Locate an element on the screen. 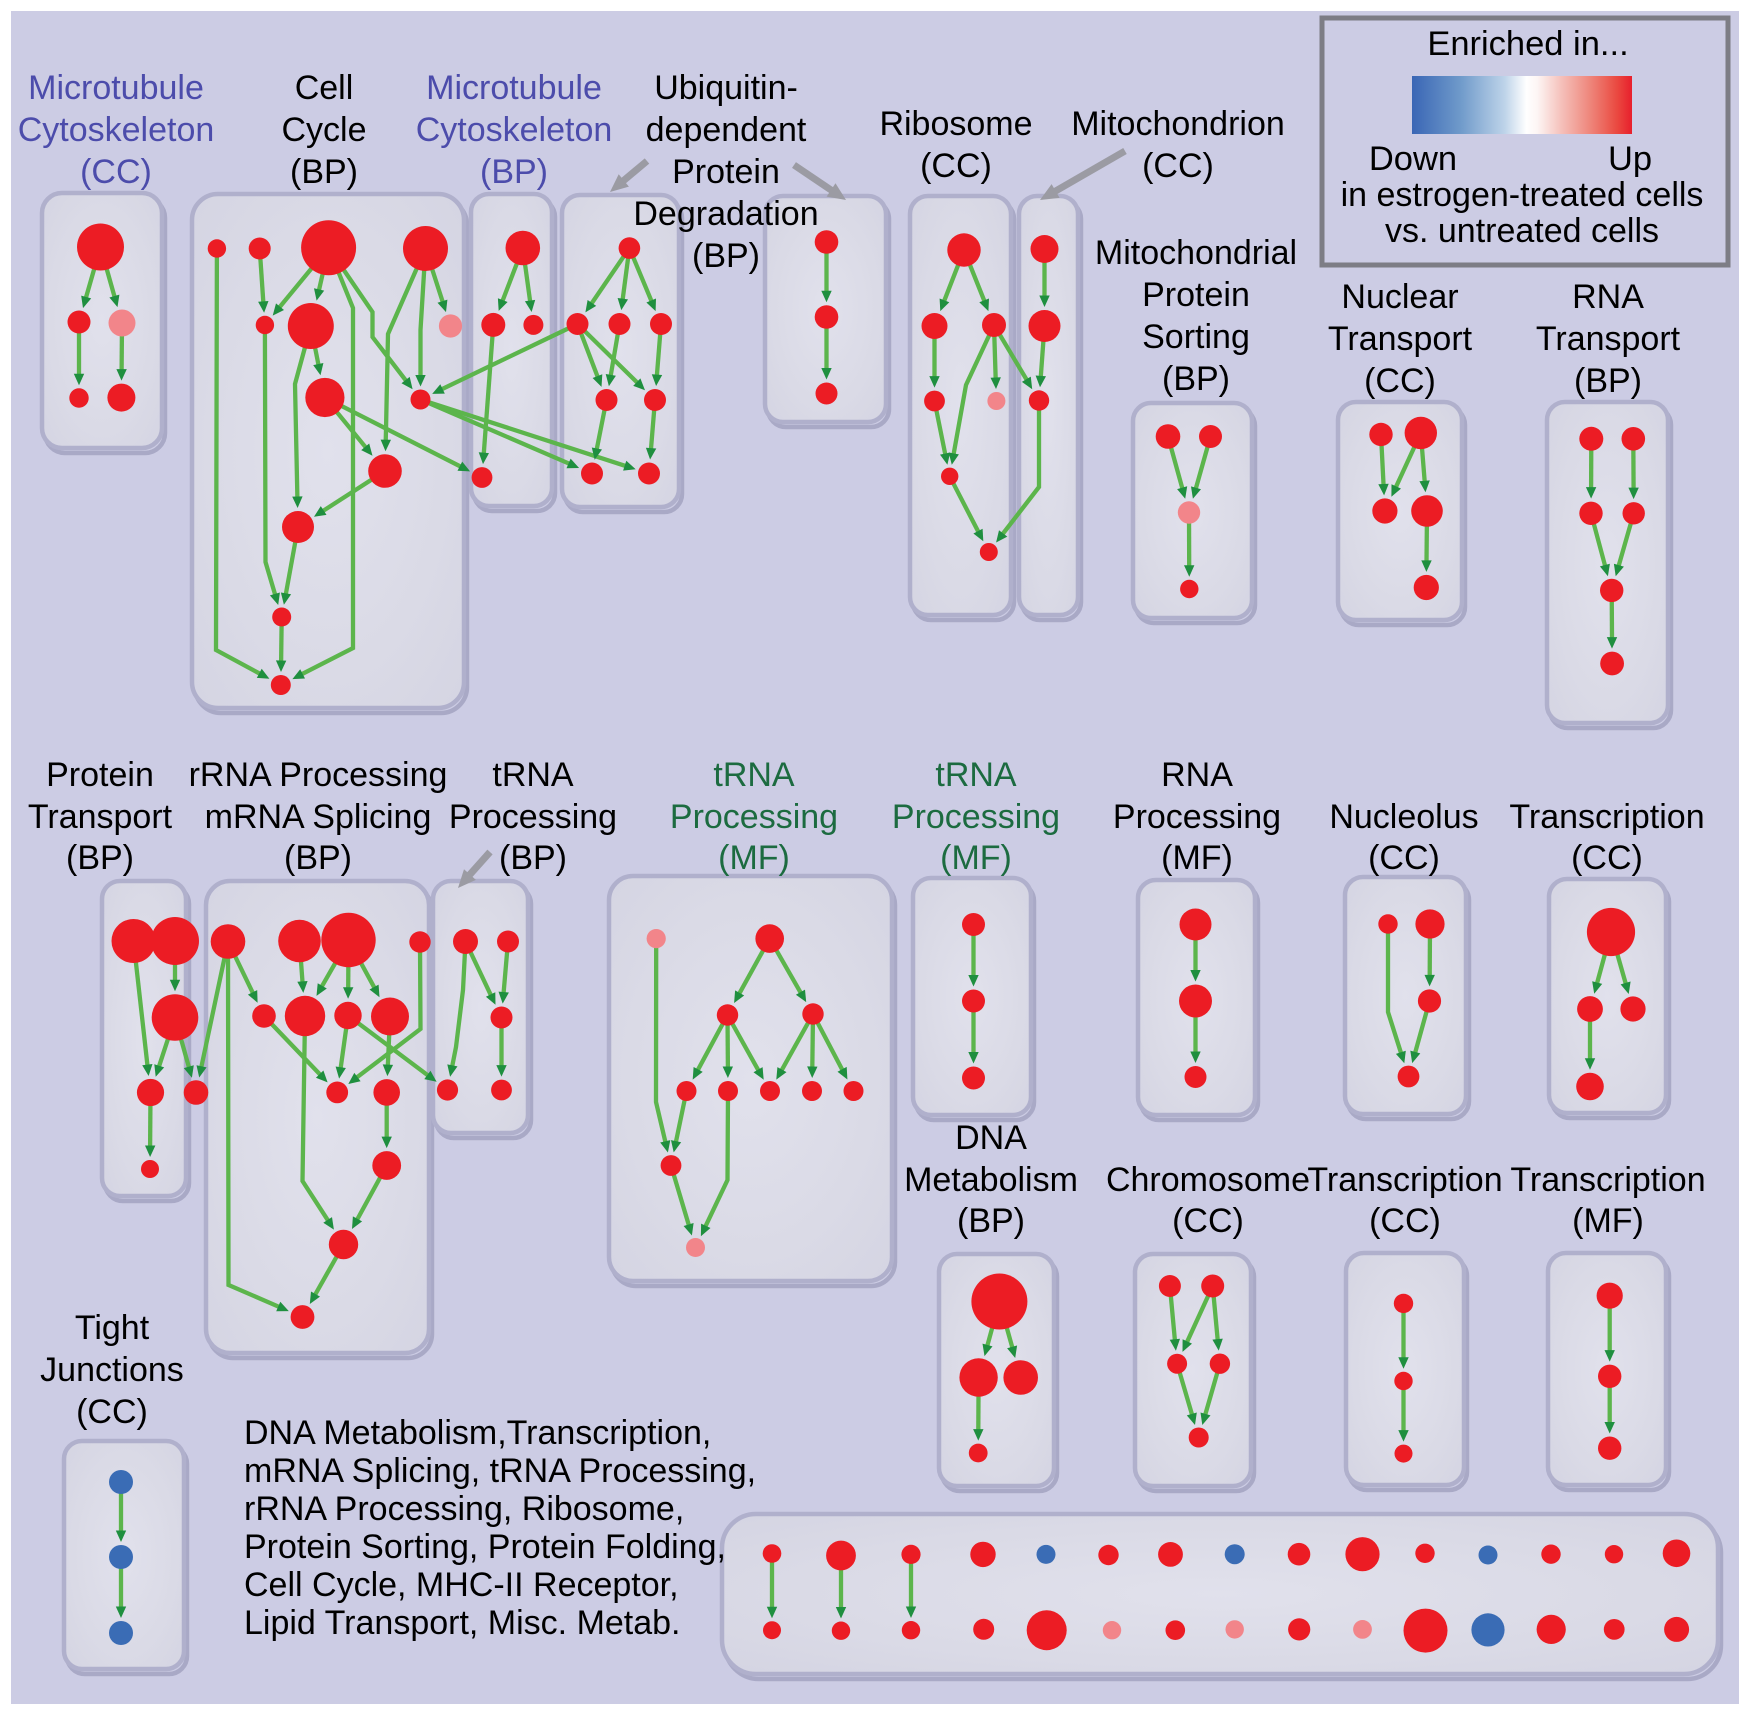 The height and width of the screenshot is (1720, 1750). svg-text: in estrogen-treated cells is located at coordinates (1522, 195).